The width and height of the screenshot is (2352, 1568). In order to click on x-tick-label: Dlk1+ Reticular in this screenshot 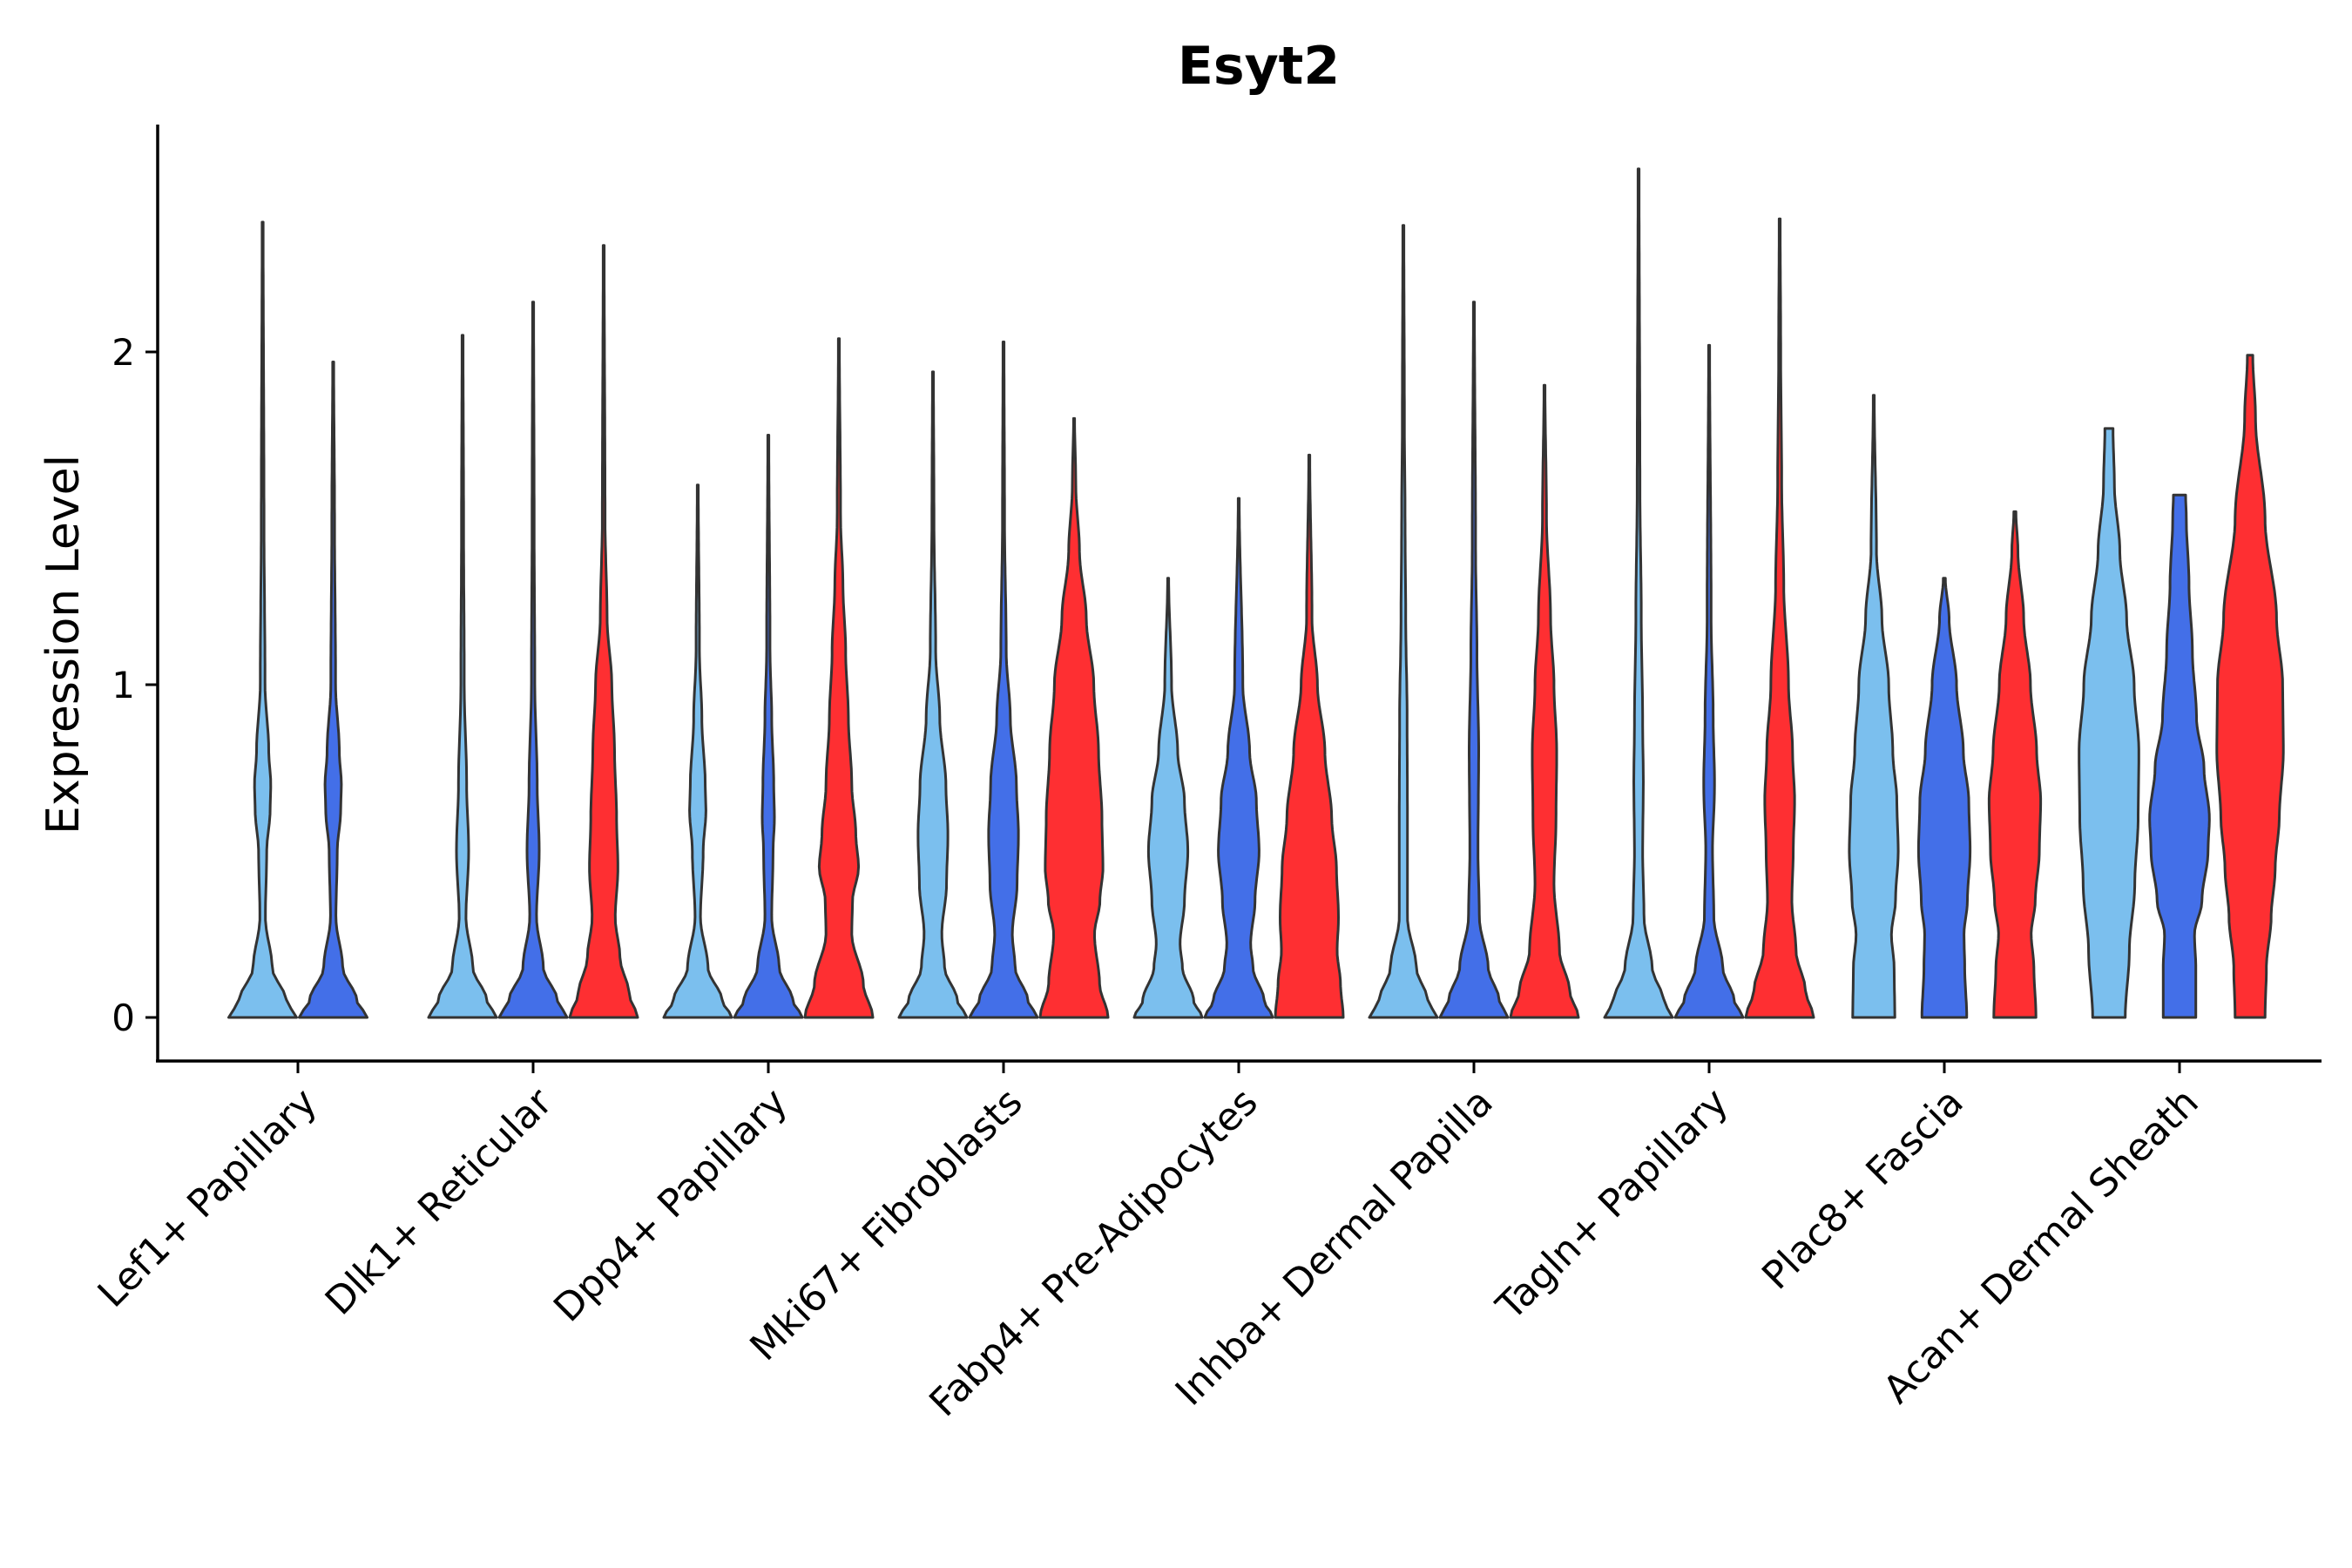, I will do `click(439, 1201)`.